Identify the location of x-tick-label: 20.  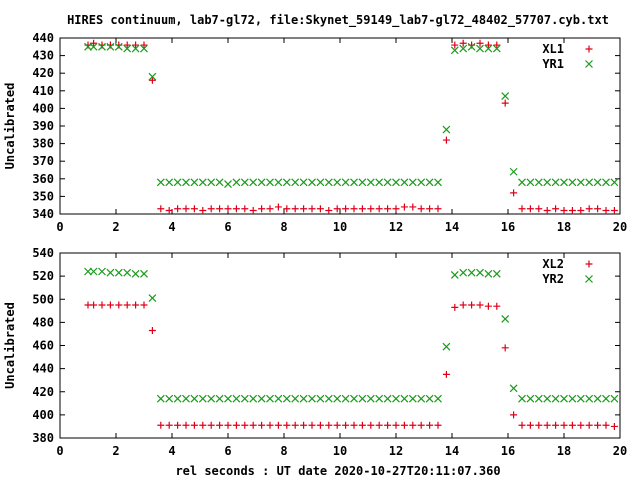
(620, 227).